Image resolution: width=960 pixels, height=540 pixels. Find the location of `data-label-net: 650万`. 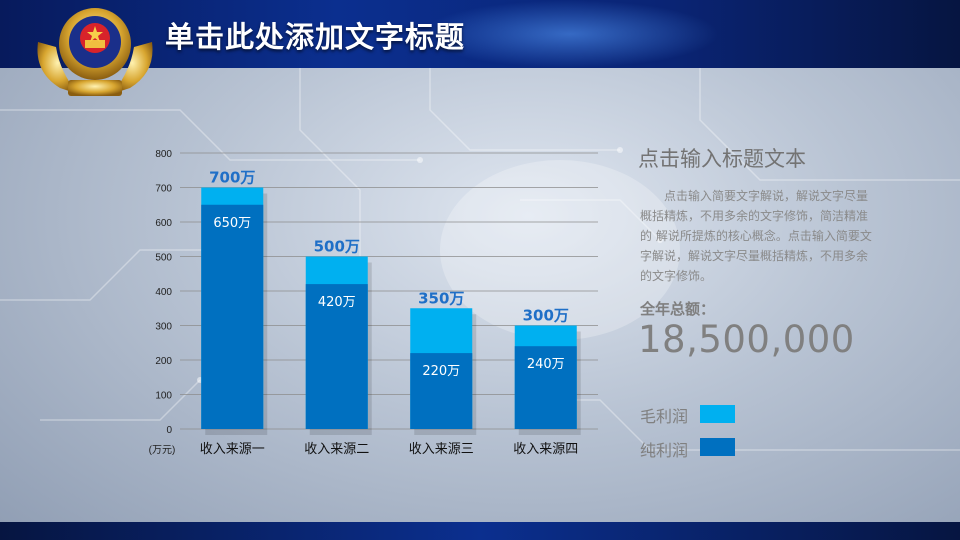

data-label-net: 650万 is located at coordinates (232, 223).